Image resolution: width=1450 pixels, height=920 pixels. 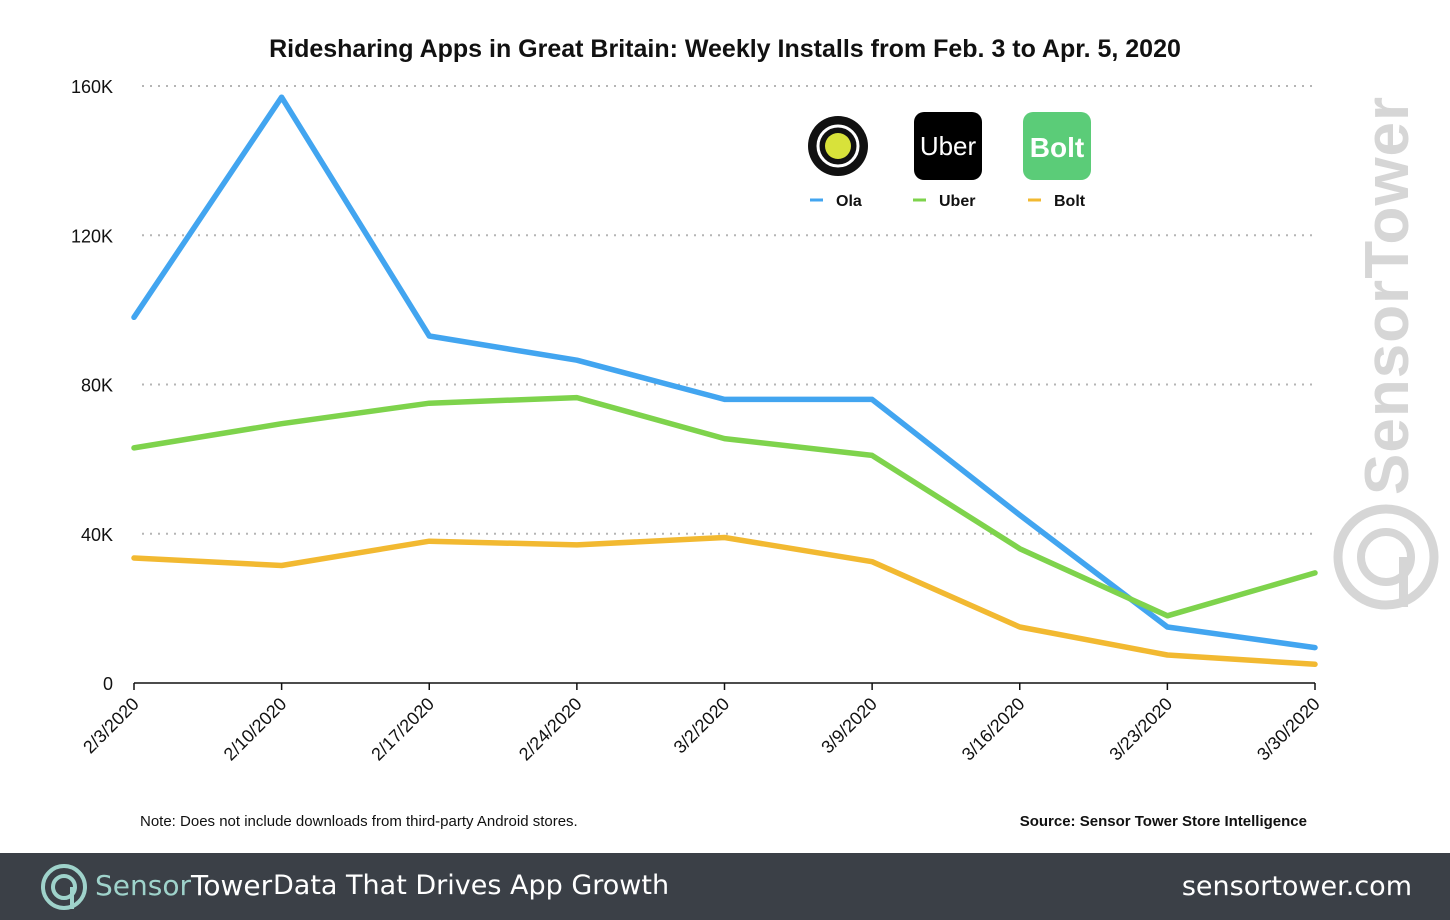 I want to click on bolt-app-icon: Bolt, so click(x=1057, y=146).